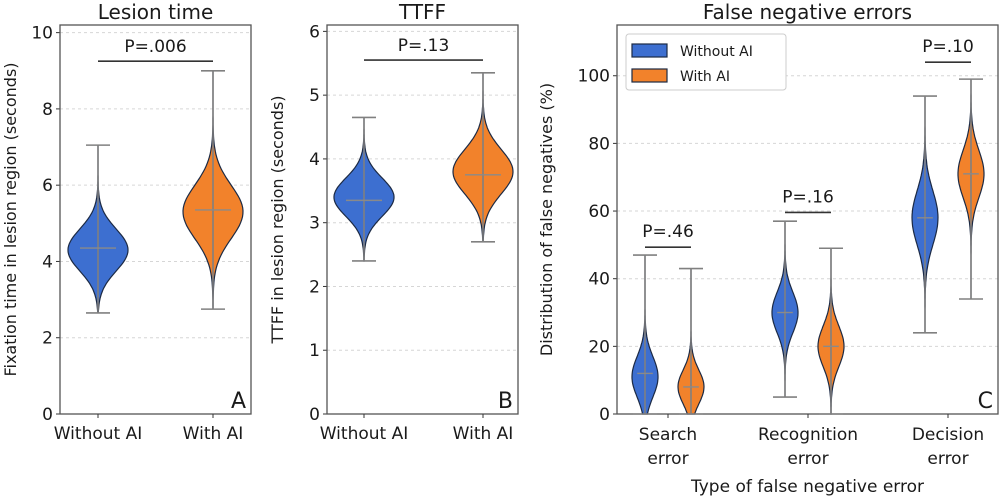 This screenshot has height=496, width=1000. Describe the element at coordinates (238, 401) in the screenshot. I see `panel-letter: A` at that location.